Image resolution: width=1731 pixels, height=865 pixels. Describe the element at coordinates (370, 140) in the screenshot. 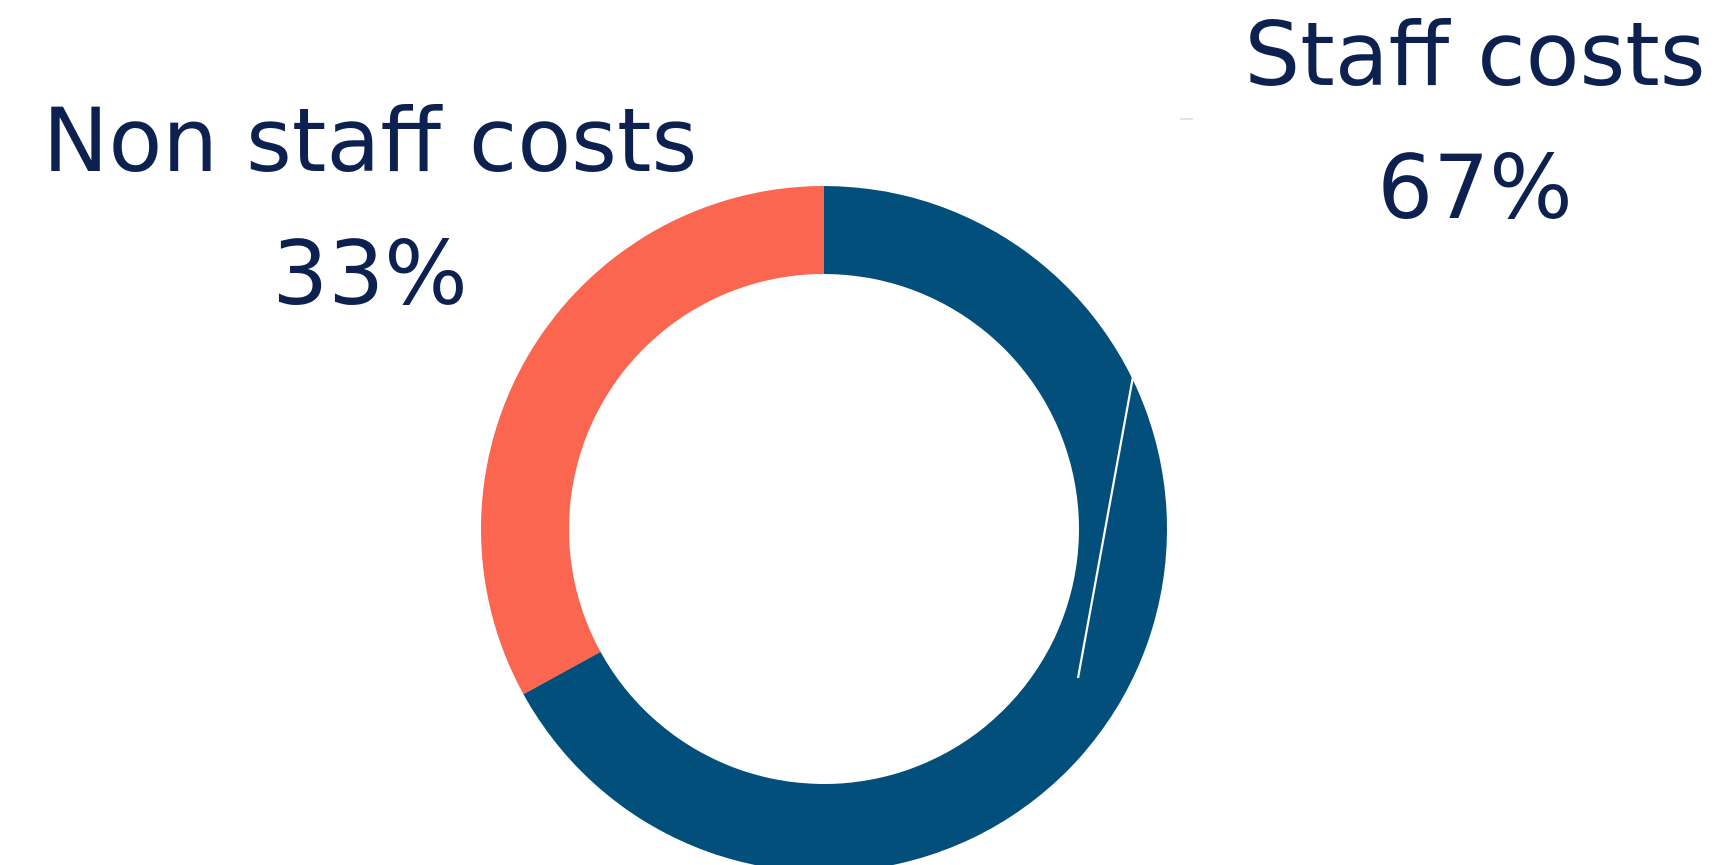

I see `label-non-staff-costs-name: Non staff costs` at that location.